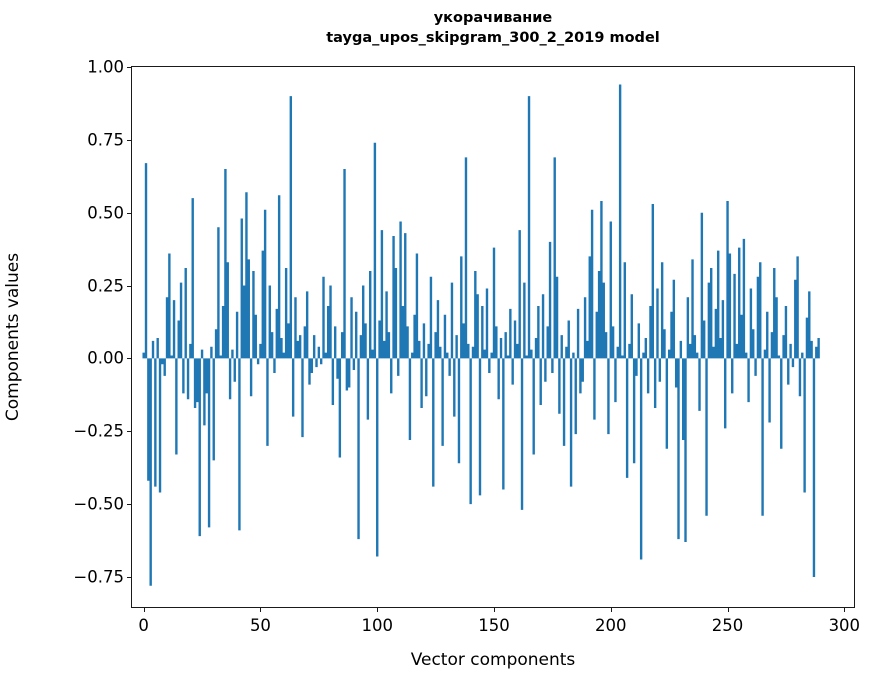 The width and height of the screenshot is (880, 696). Describe the element at coordinates (105, 213) in the screenshot. I see `y-tick-label: 0.50` at that location.